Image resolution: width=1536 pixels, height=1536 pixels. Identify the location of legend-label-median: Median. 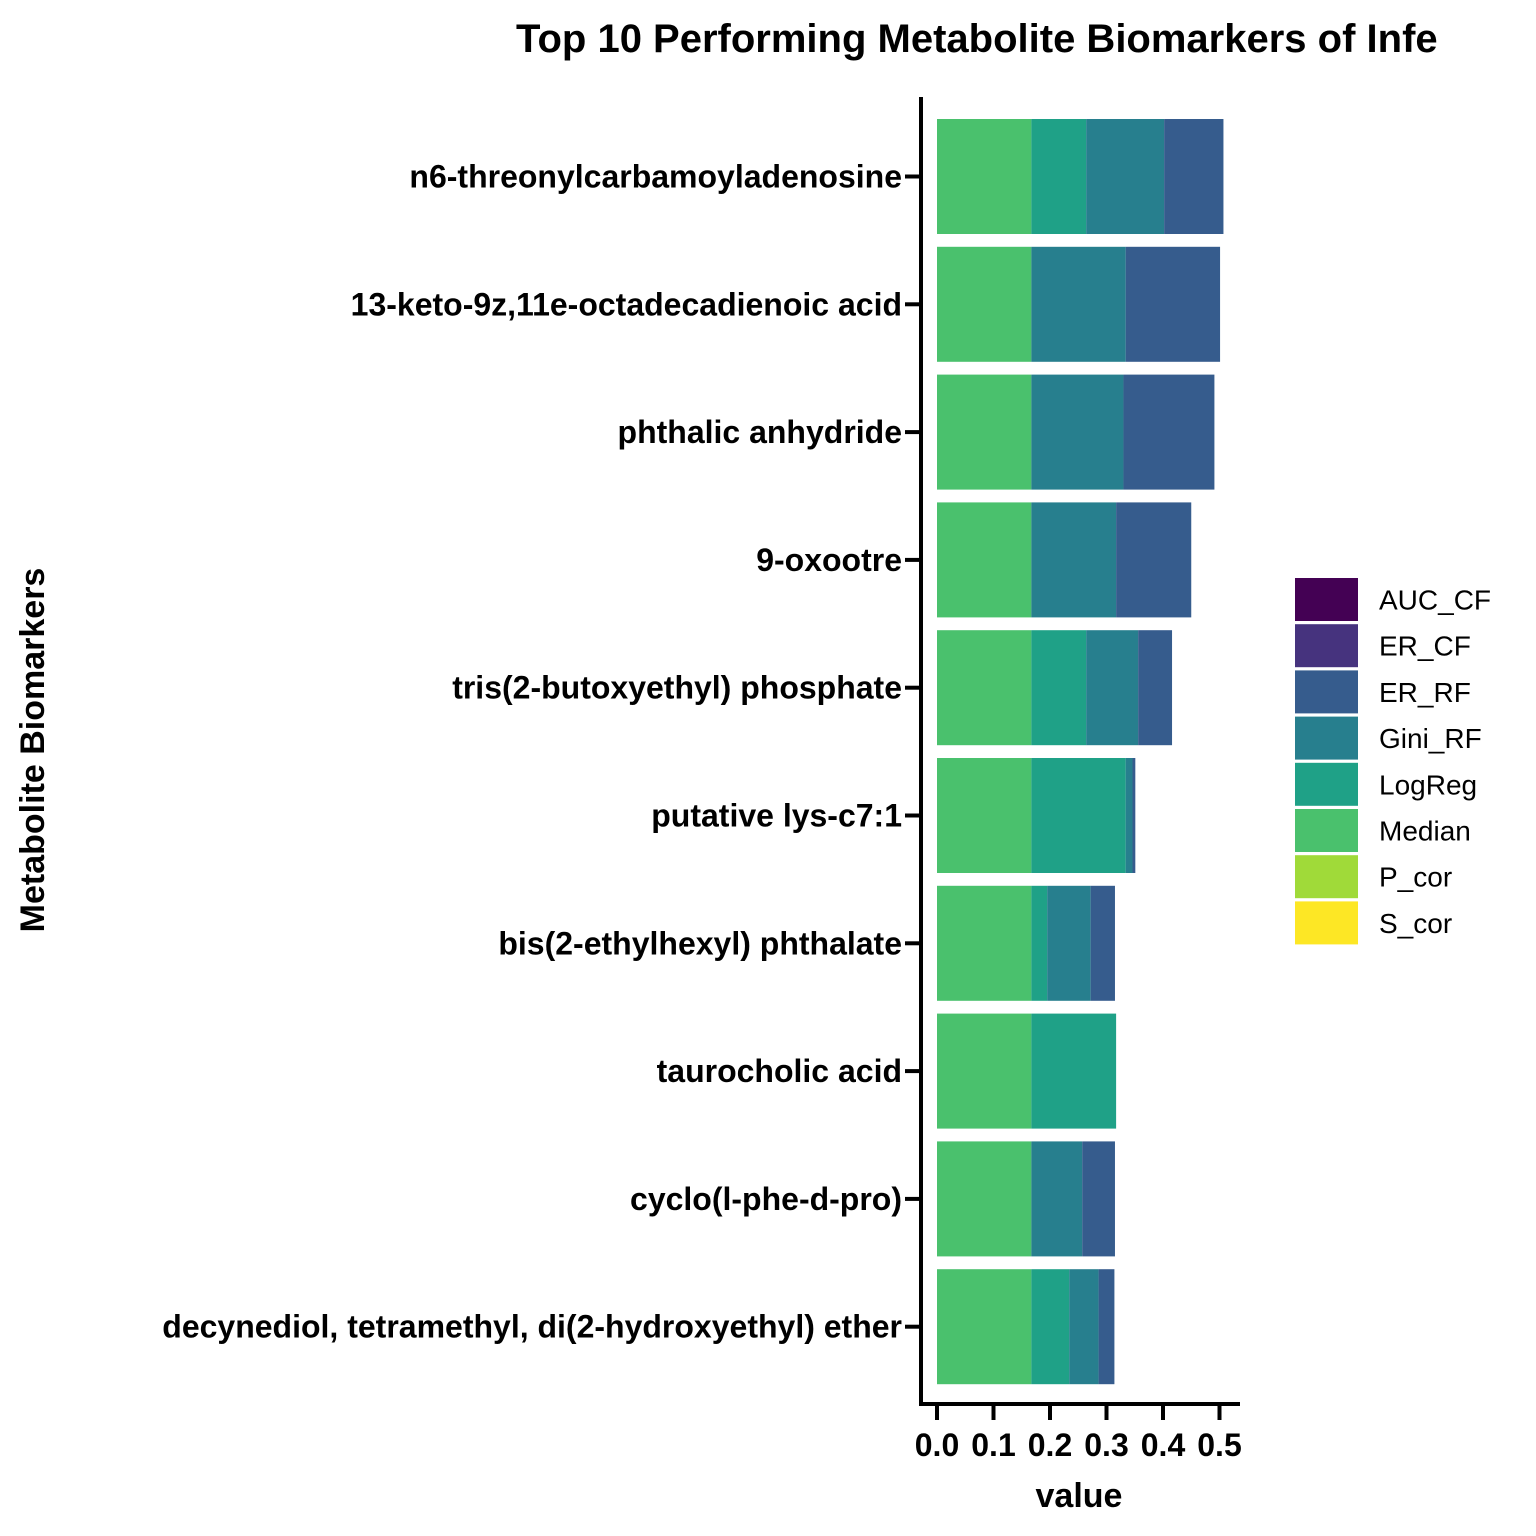
(1425, 831).